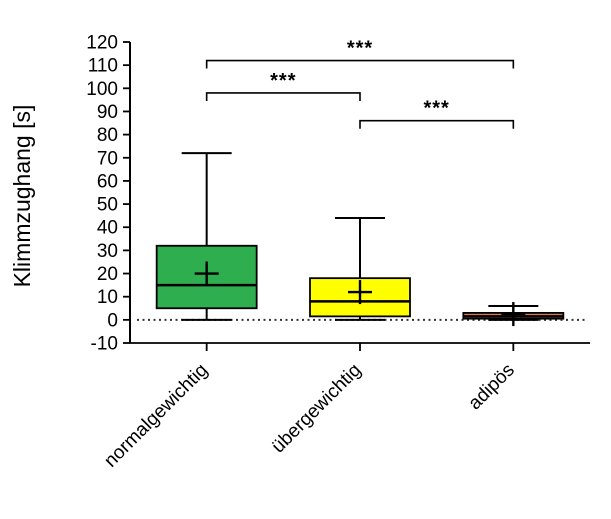  Describe the element at coordinates (104, 344) in the screenshot. I see `y-tick-label: -10` at that location.